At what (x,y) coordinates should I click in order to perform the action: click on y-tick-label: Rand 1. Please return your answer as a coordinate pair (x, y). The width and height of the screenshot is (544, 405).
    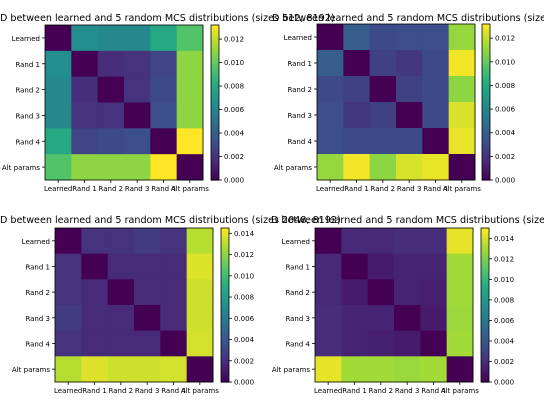
    Looking at the image, I should click on (297, 268).